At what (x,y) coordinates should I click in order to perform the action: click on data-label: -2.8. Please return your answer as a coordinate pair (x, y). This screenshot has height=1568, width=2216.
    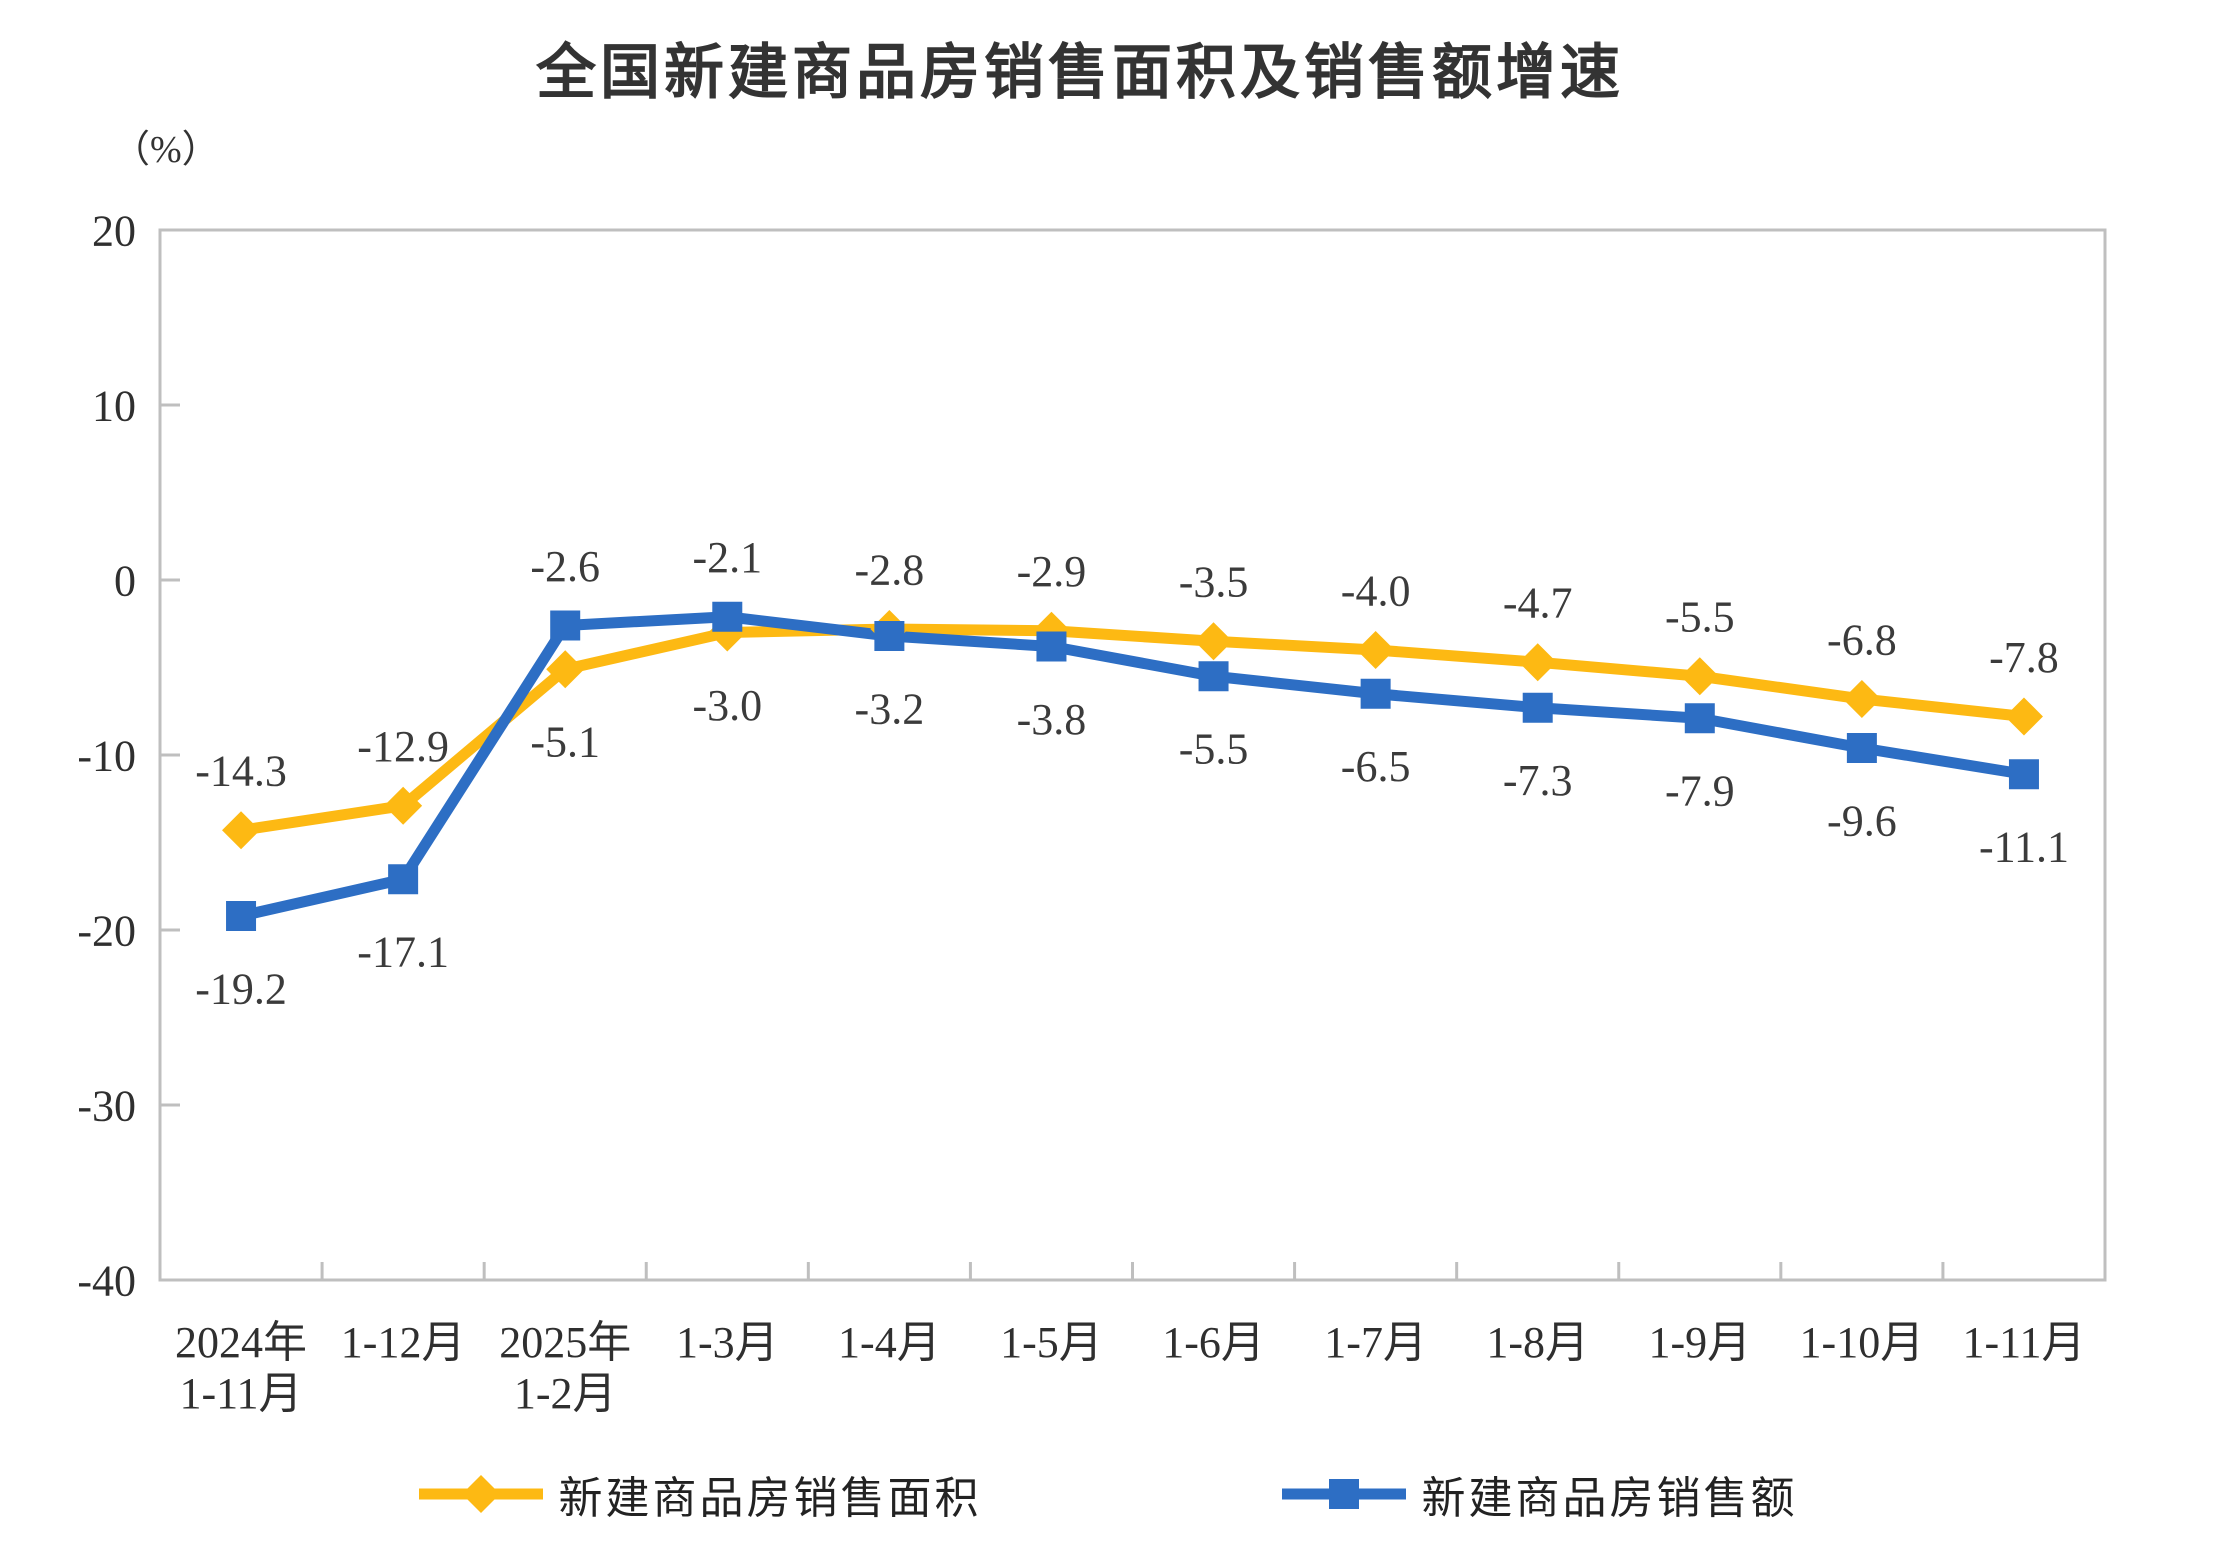
    Looking at the image, I should click on (890, 569).